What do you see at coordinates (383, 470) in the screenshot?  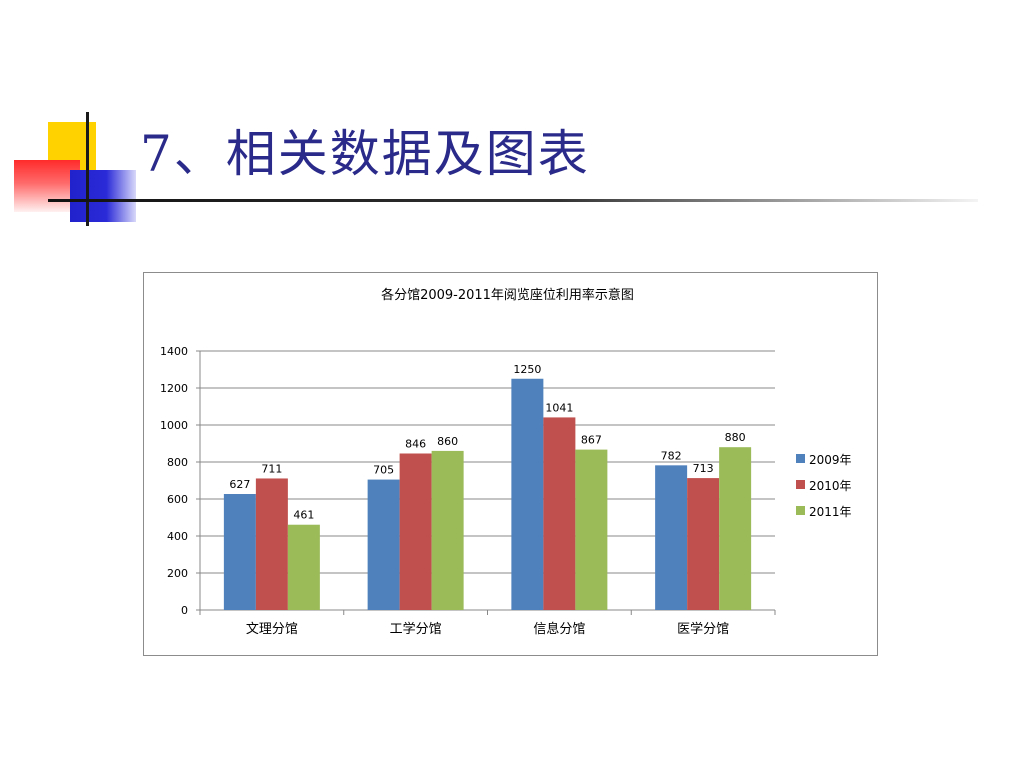 I see `data-label: 705` at bounding box center [383, 470].